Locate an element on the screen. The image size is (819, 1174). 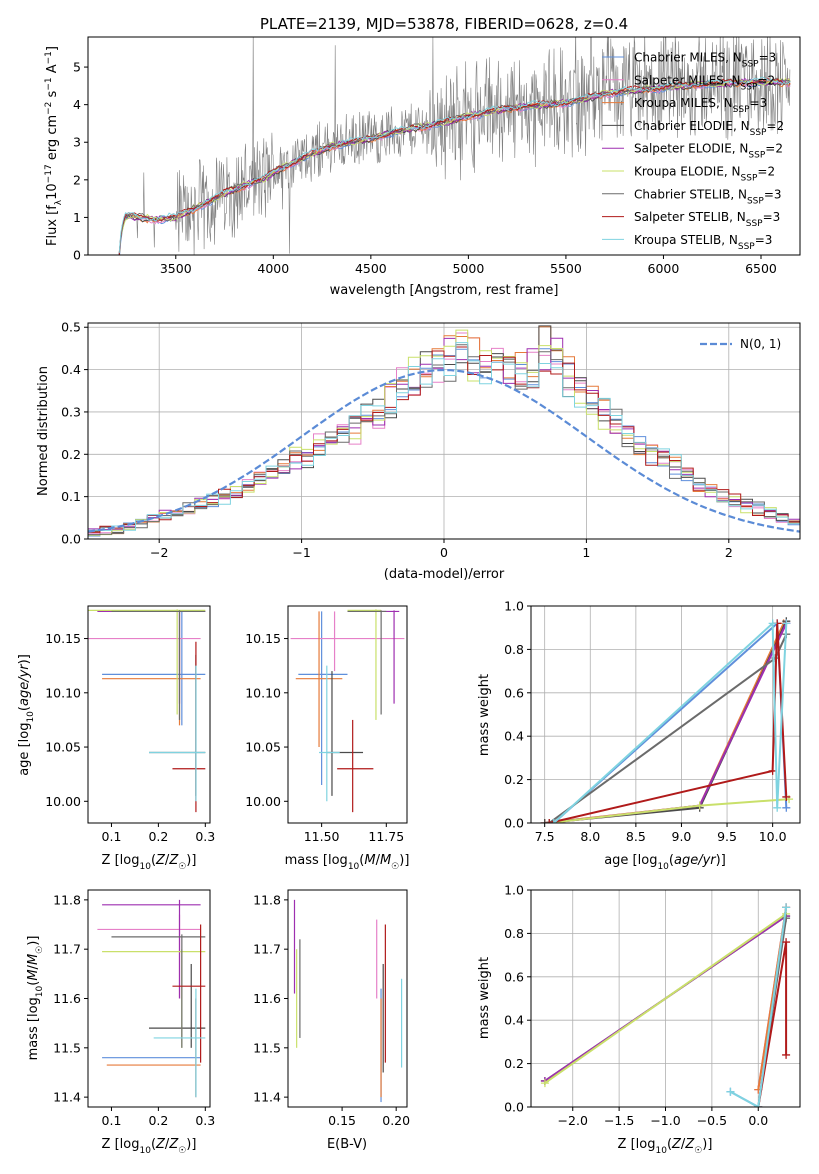
y-tick-label: 0.8 is located at coordinates (514, 649).